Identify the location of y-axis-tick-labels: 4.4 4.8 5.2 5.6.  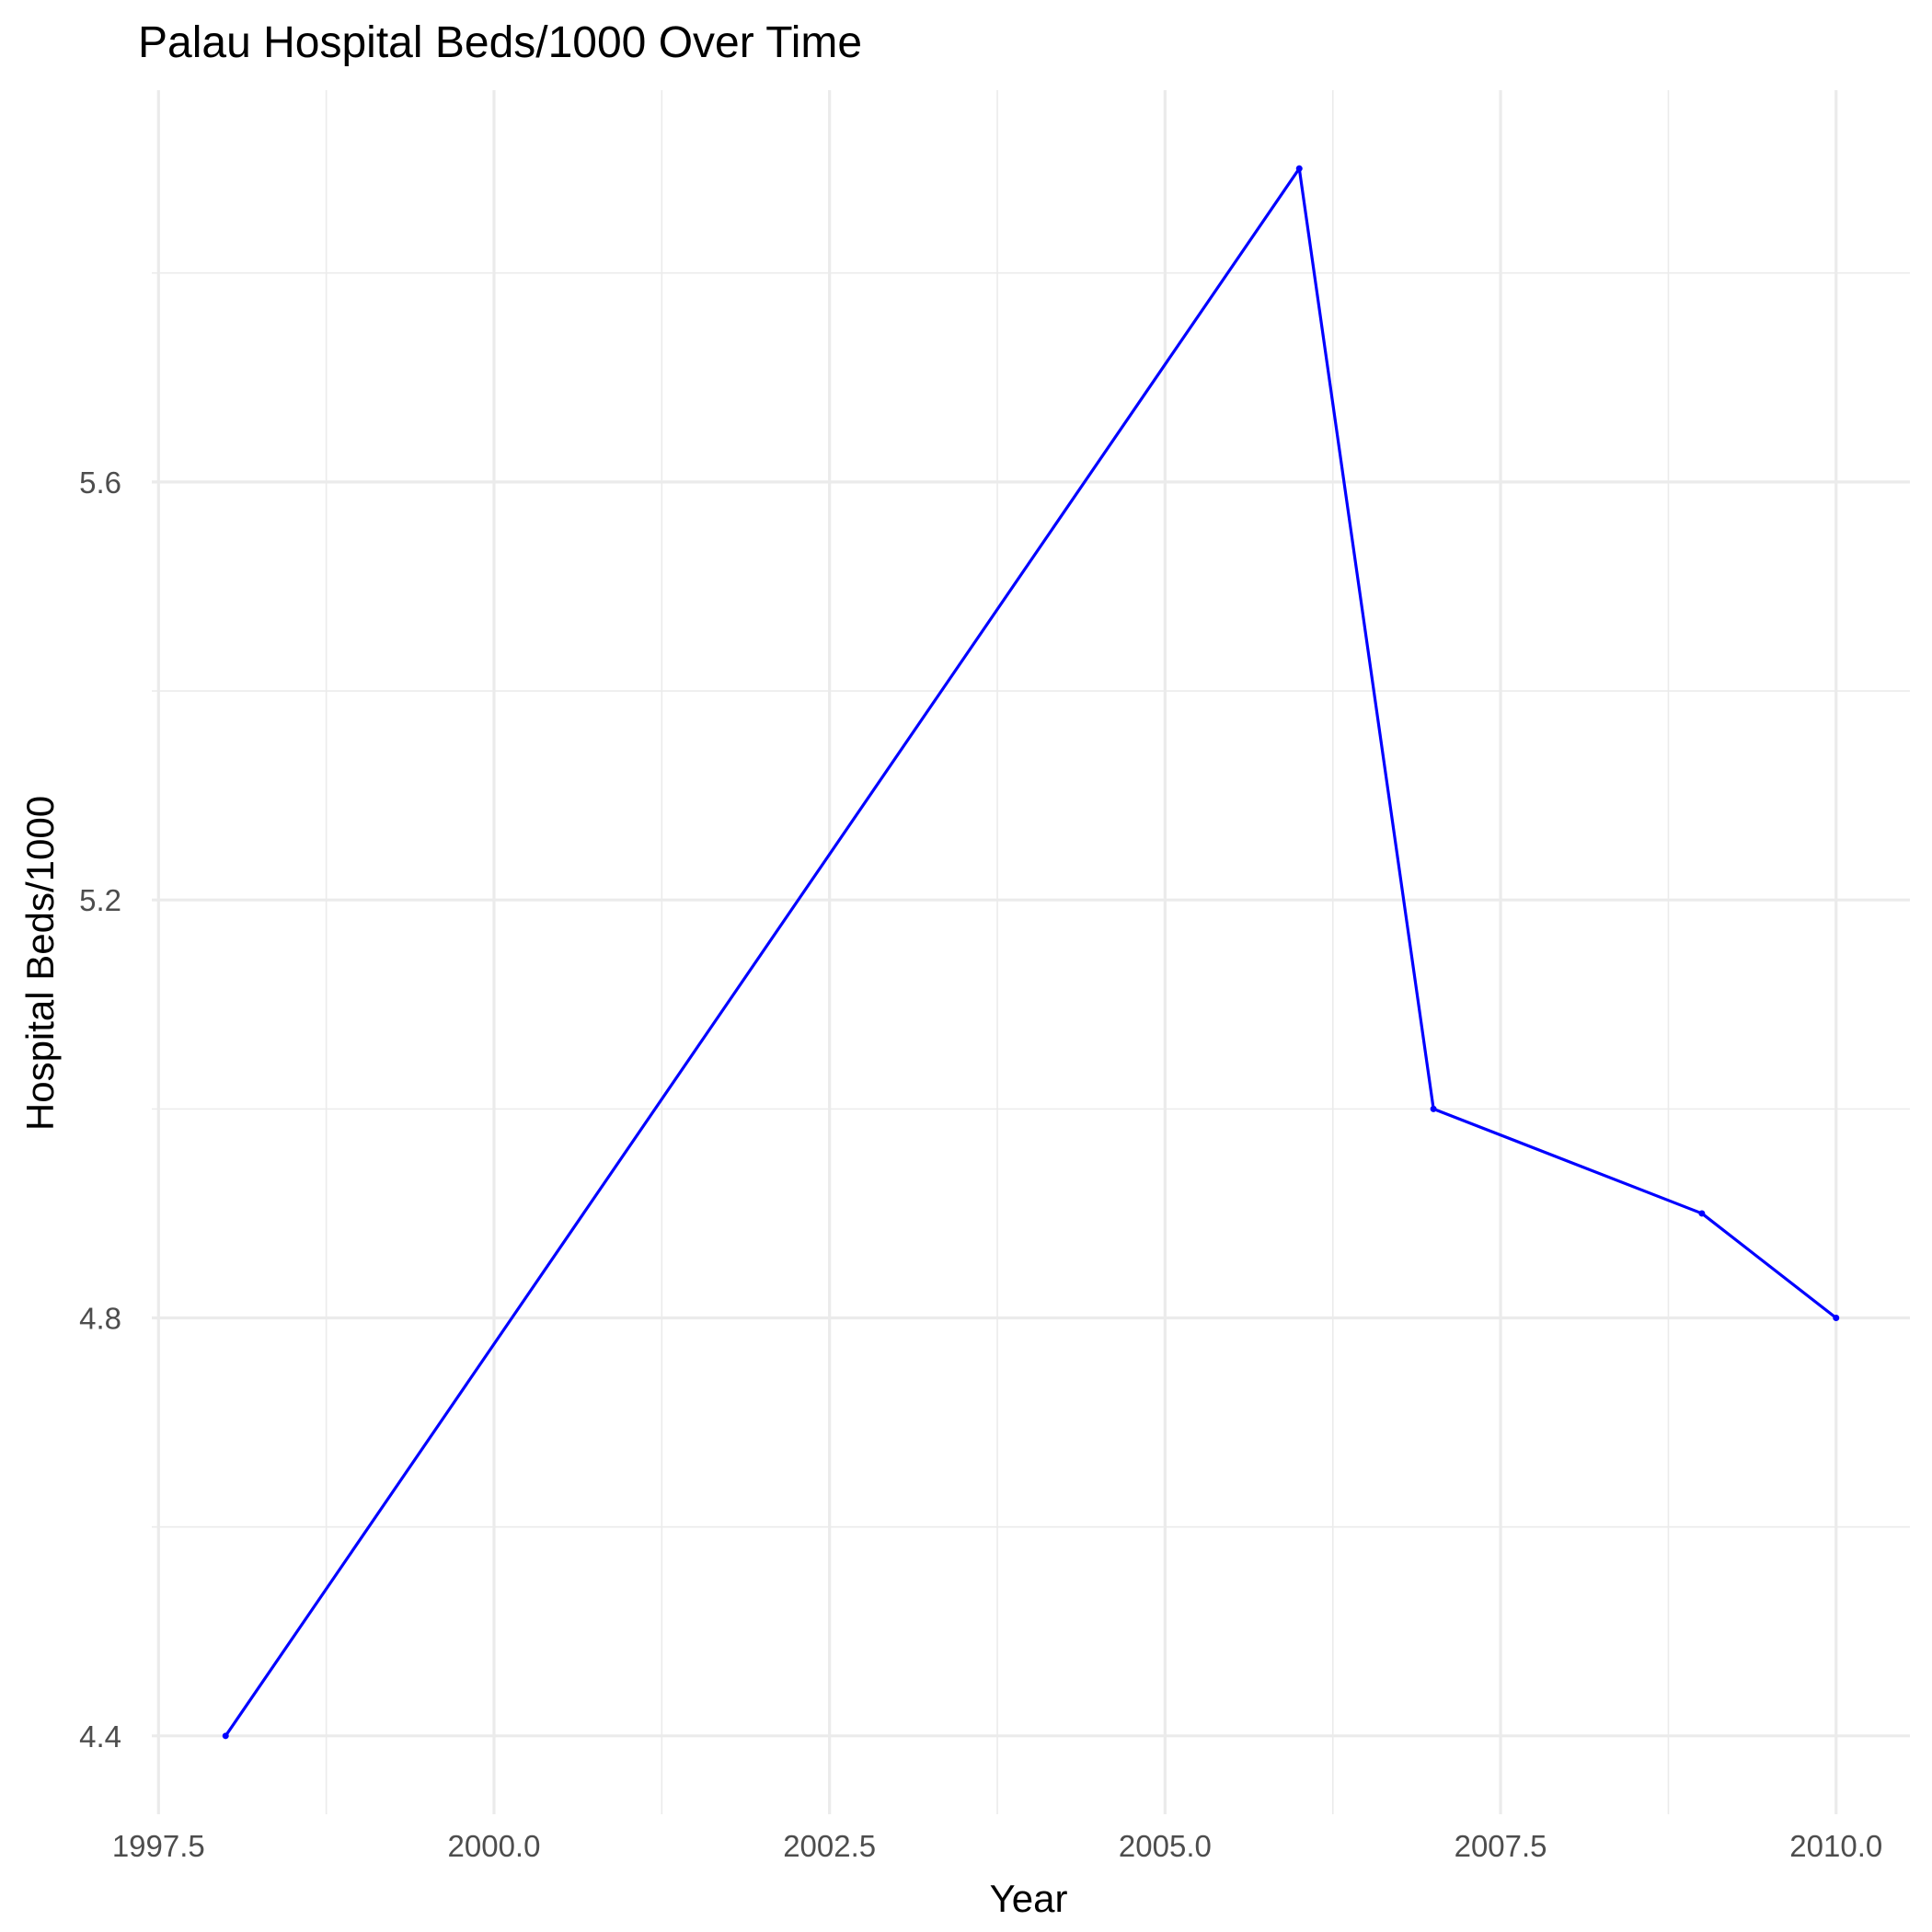
(100, 1110).